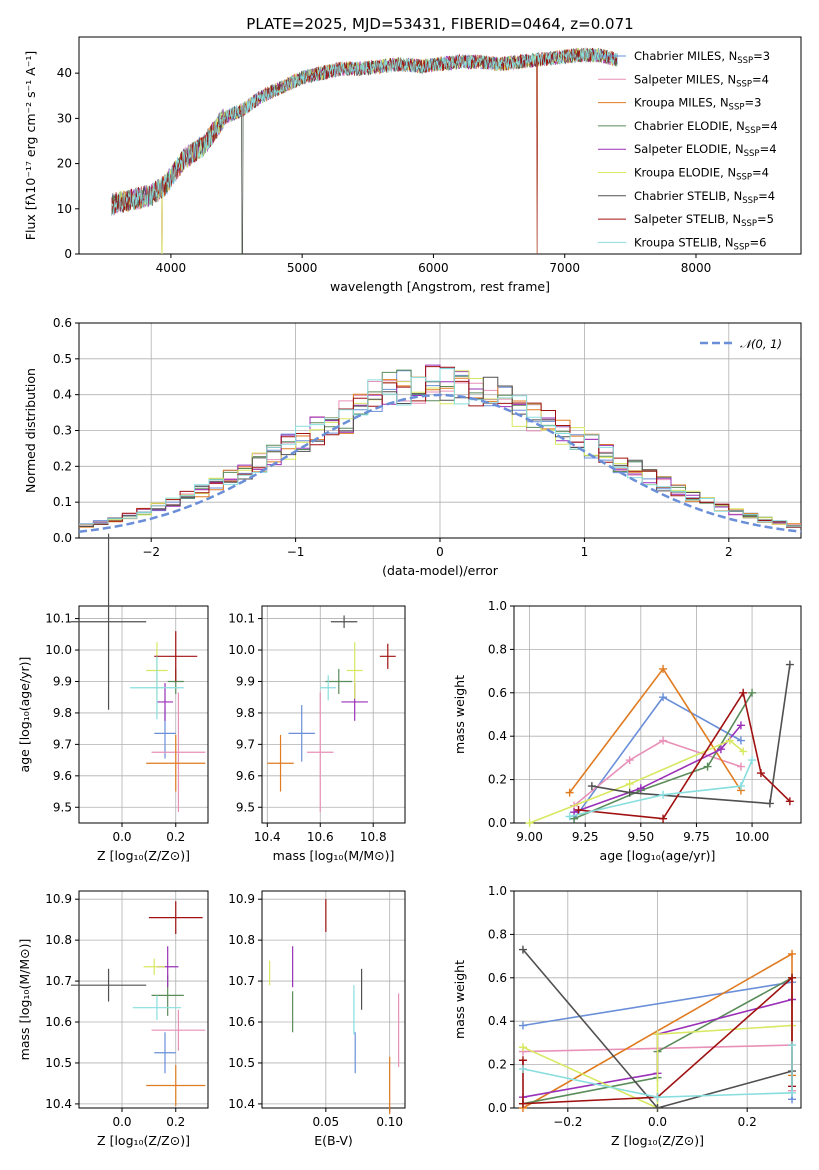  Describe the element at coordinates (241, 1022) in the screenshot. I see `y-tick-label: 10.6` at that location.